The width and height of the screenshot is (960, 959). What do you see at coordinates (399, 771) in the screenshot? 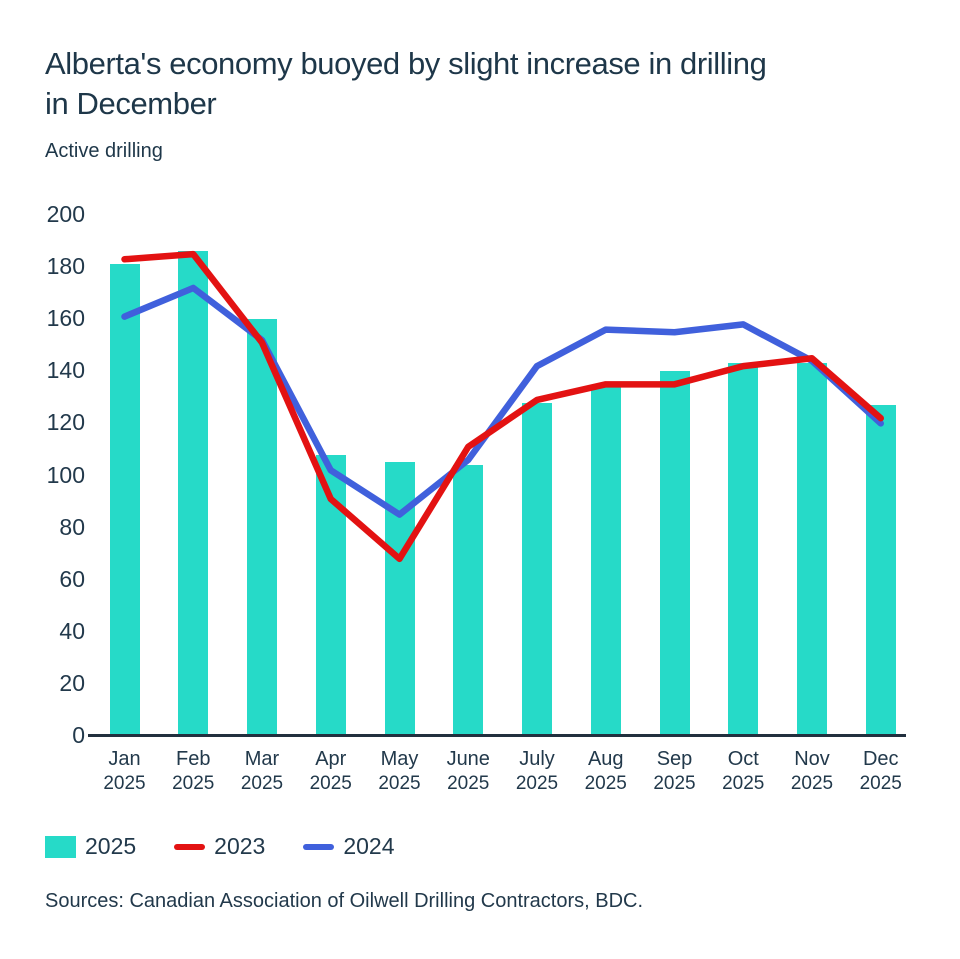
I see `x-axis-label-May: May 2025` at bounding box center [399, 771].